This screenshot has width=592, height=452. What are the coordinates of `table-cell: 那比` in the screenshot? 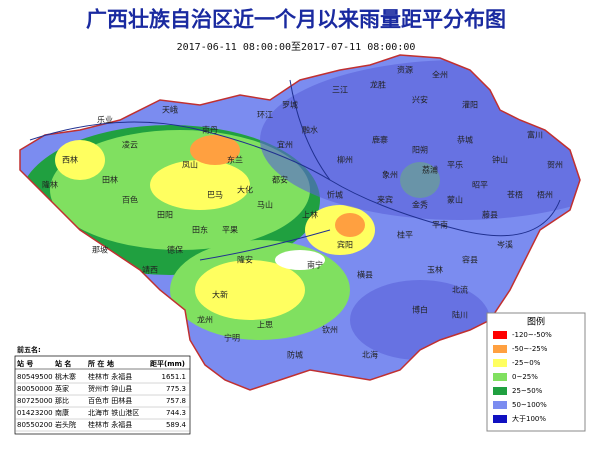 It's located at (62, 400).